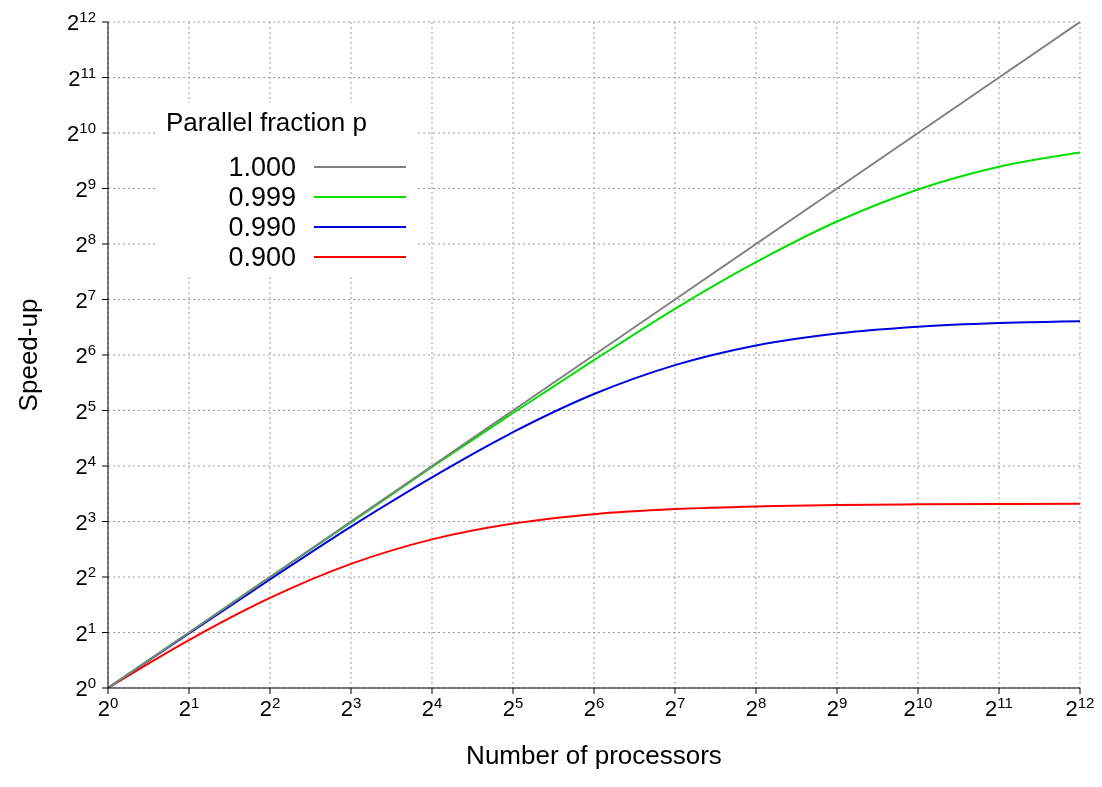 The width and height of the screenshot is (1102, 787). I want to click on y-tick-label: 2$^{7}$, so click(85, 299).